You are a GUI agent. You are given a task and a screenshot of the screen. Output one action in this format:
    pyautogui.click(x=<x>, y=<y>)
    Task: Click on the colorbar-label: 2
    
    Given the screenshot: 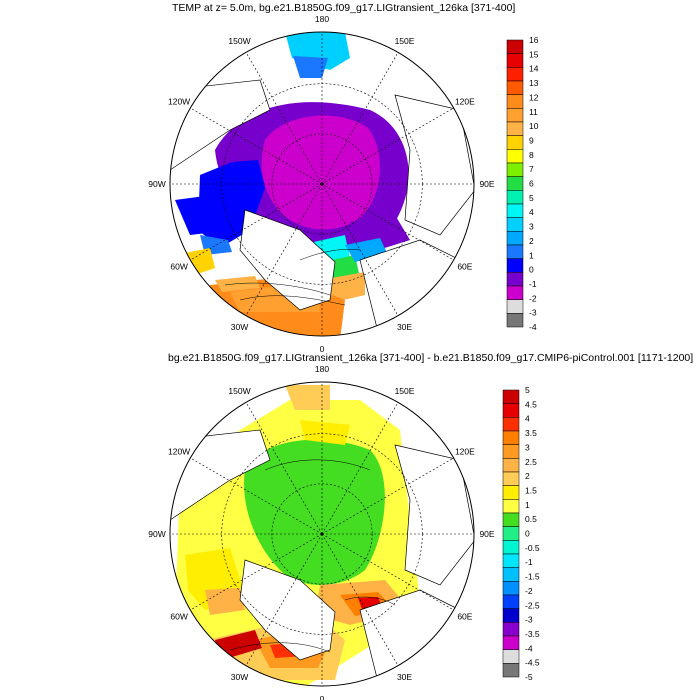 What is the action you would take?
    pyautogui.click(x=531, y=241)
    